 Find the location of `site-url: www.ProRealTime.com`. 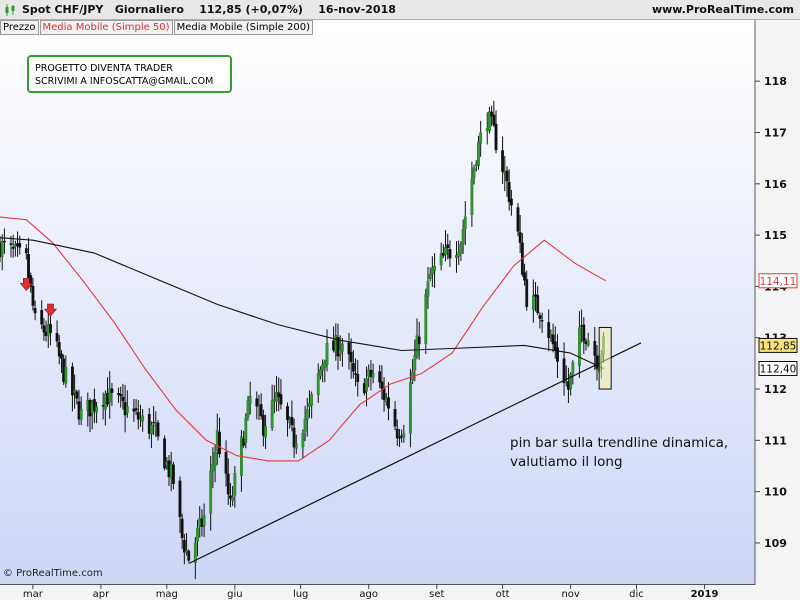

site-url: www.ProRealTime.com is located at coordinates (722, 9).